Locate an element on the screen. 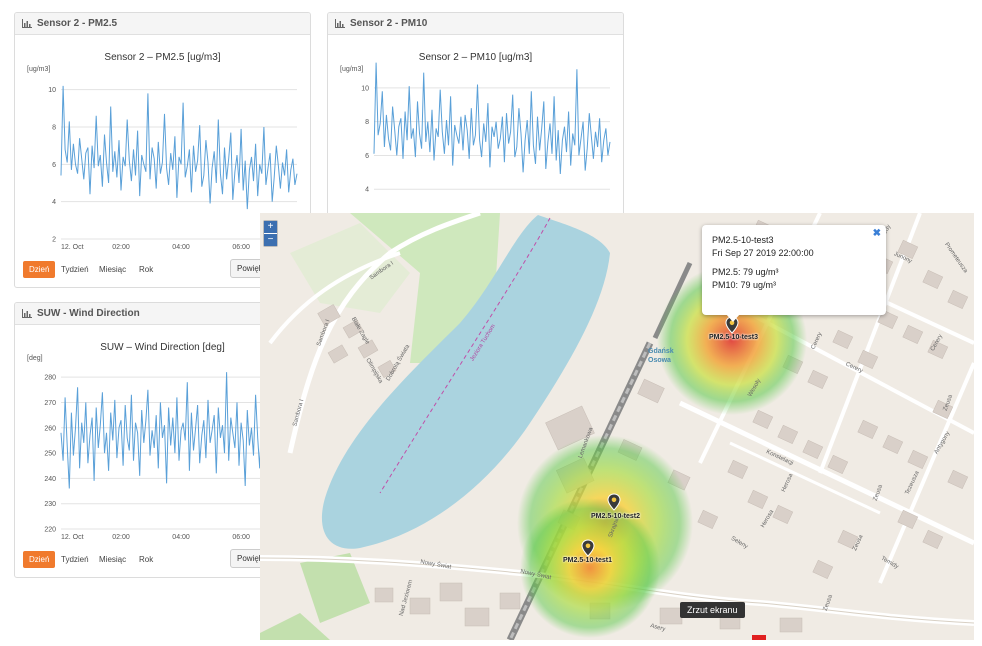  pm25-y-unit: [ug/m3] is located at coordinates (39, 69).